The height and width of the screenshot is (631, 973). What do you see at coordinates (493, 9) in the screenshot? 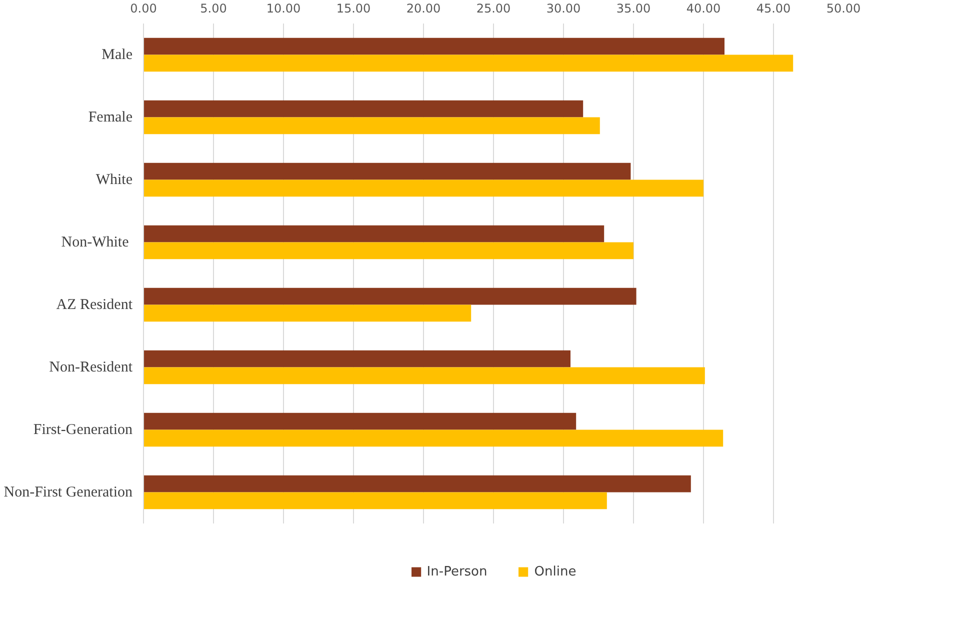
I see `x-tick-label: 25.00` at bounding box center [493, 9].